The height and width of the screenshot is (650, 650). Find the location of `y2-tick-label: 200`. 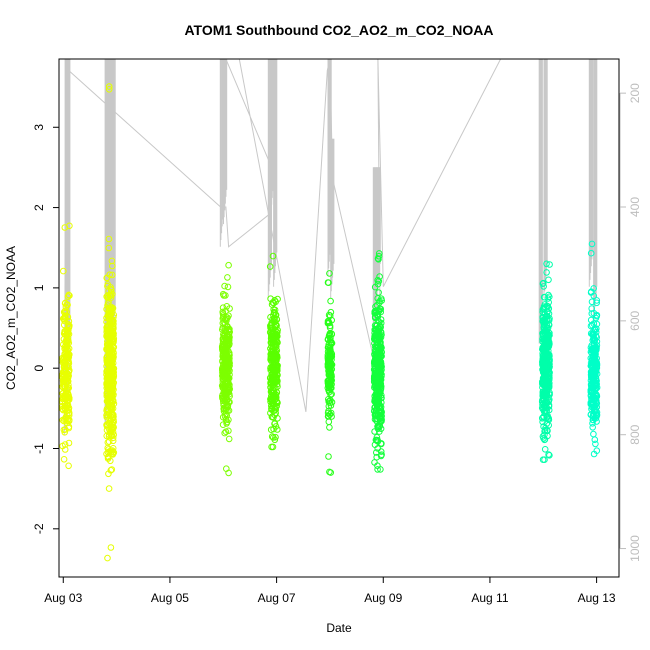

y2-tick-label: 200 is located at coordinates (635, 93).